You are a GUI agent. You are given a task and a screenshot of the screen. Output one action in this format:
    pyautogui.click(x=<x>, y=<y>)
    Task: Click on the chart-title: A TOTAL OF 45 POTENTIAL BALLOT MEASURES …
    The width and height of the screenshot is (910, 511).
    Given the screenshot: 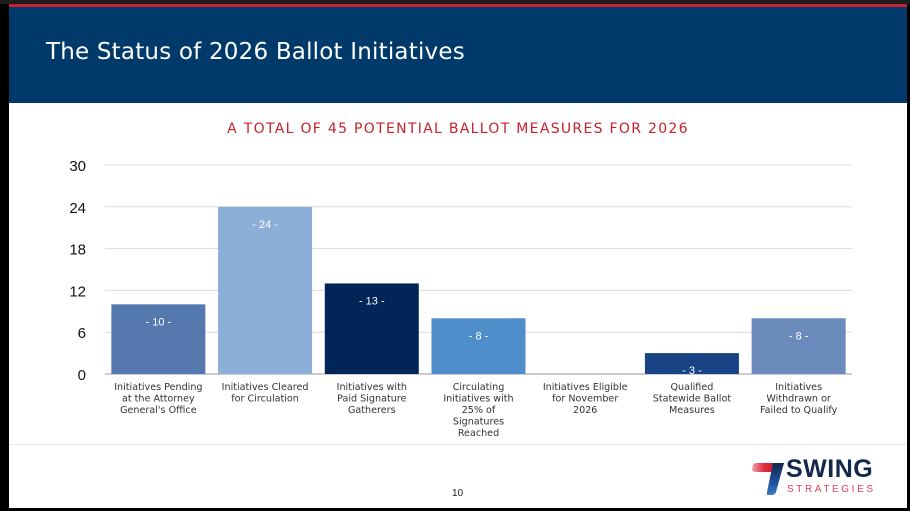 What is the action you would take?
    pyautogui.click(x=458, y=129)
    